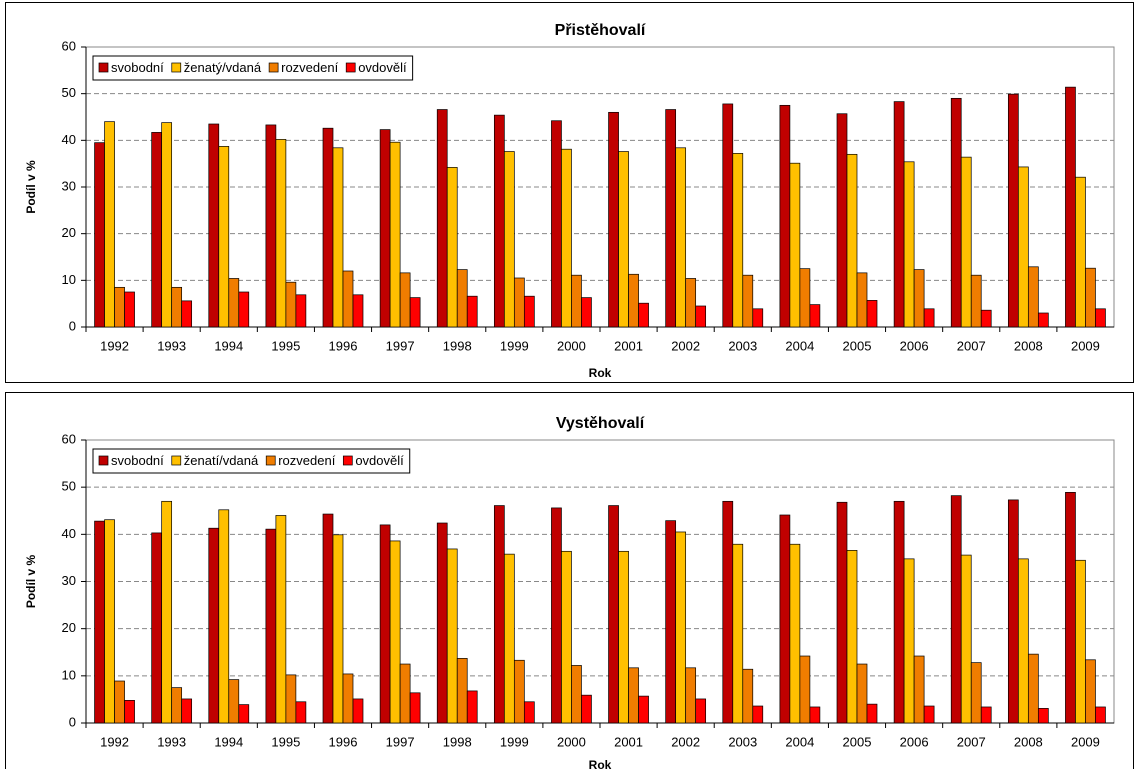 The image size is (1139, 769). What do you see at coordinates (114, 345) in the screenshot?
I see `x-tick-label: 1992` at bounding box center [114, 345].